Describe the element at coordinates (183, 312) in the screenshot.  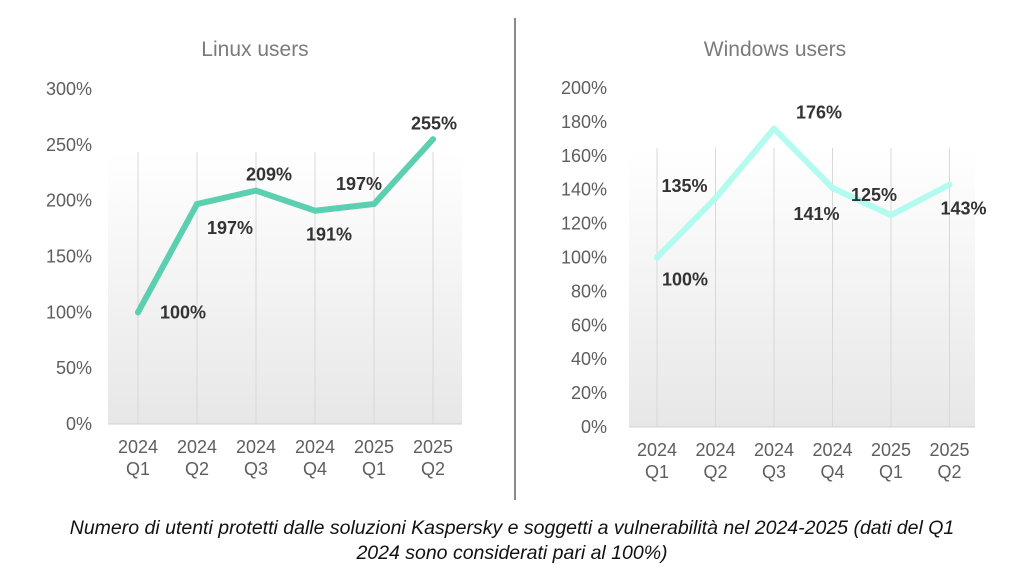
I see `linux-data-label: 100%` at that location.